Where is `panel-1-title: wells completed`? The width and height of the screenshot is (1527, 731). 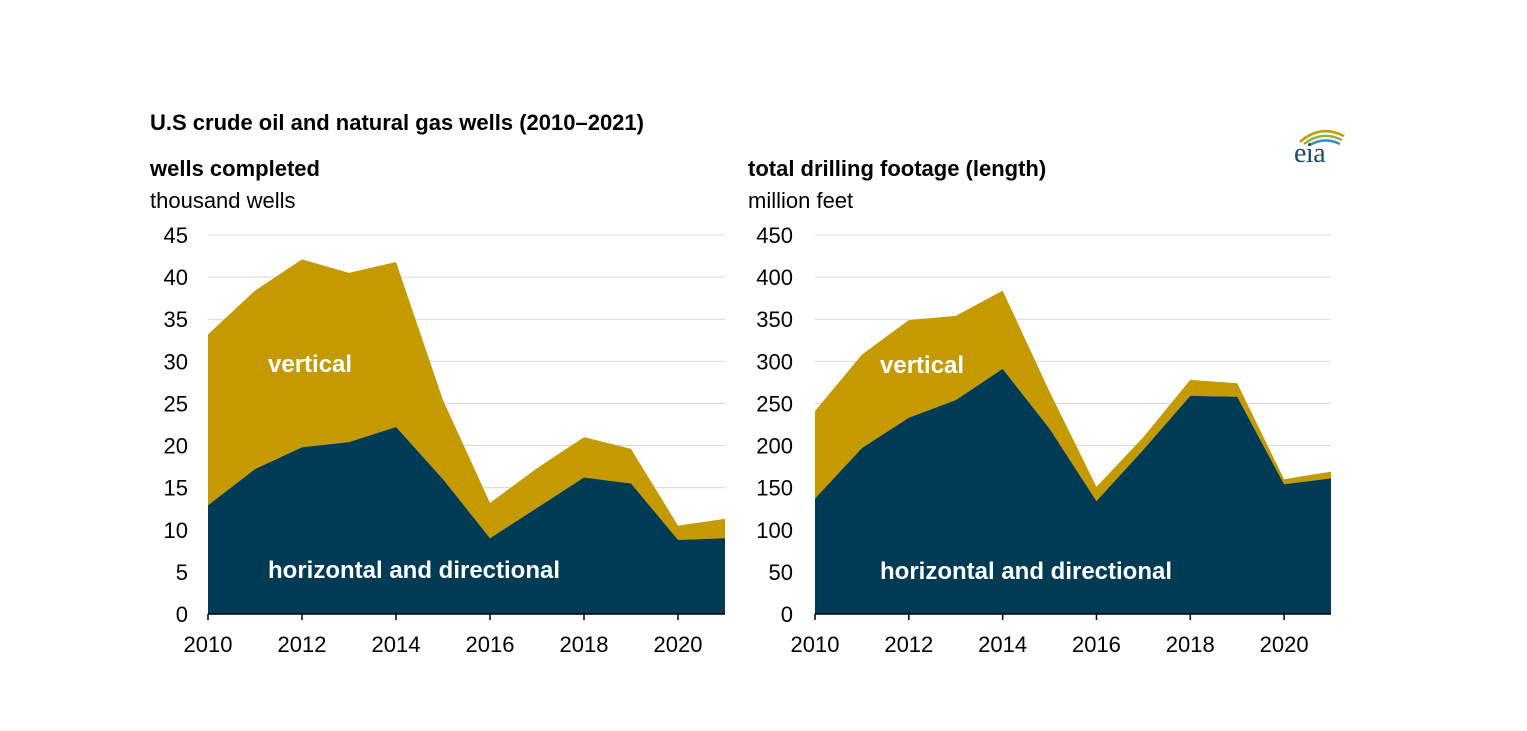 panel-1-title: wells completed is located at coordinates (235, 168).